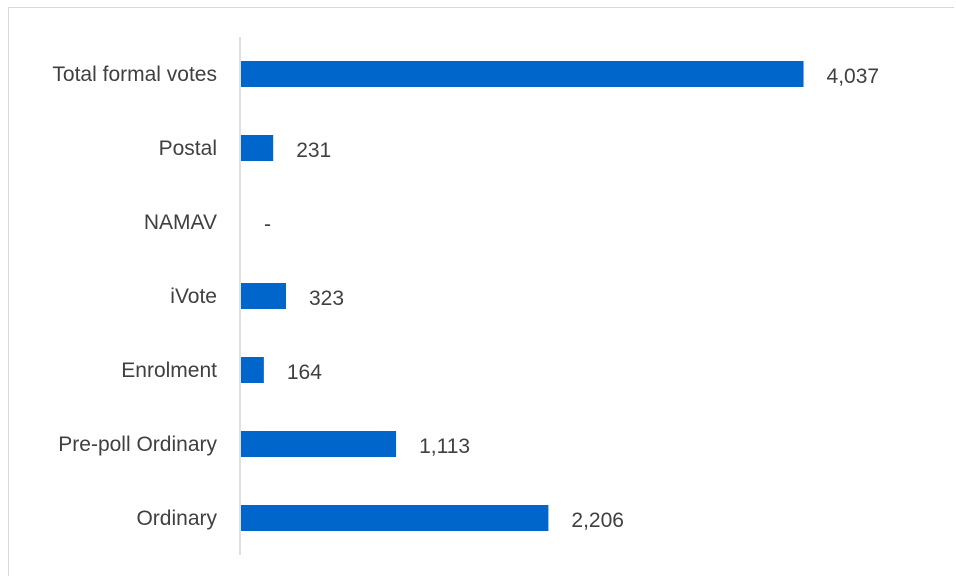 The image size is (956, 578). I want to click on value-label-total-formal-votes: 4,037, so click(853, 76).